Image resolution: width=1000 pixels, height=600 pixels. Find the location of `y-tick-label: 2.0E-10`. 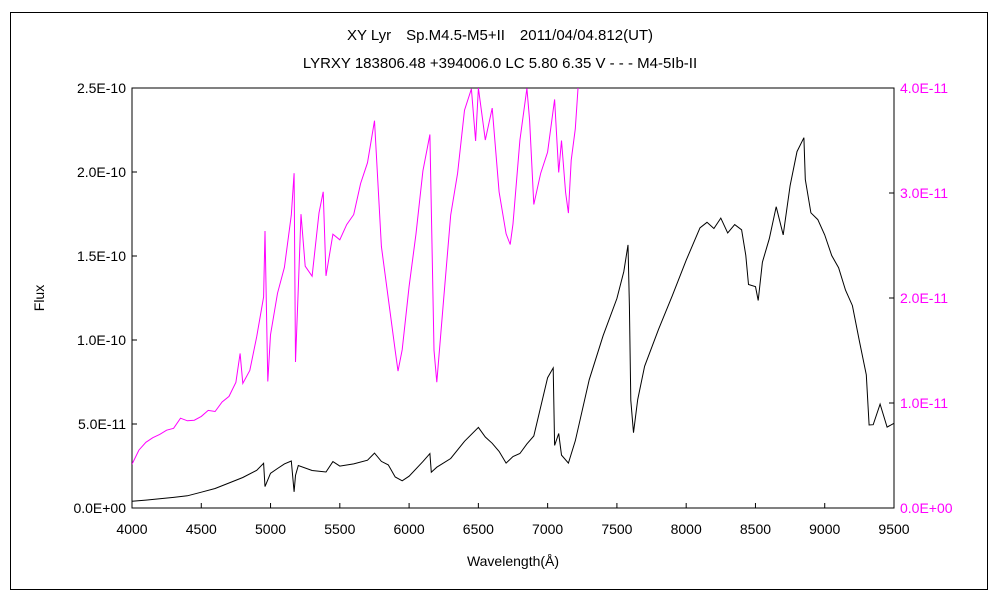

y-tick-label: 2.0E-10 is located at coordinates (101, 172).